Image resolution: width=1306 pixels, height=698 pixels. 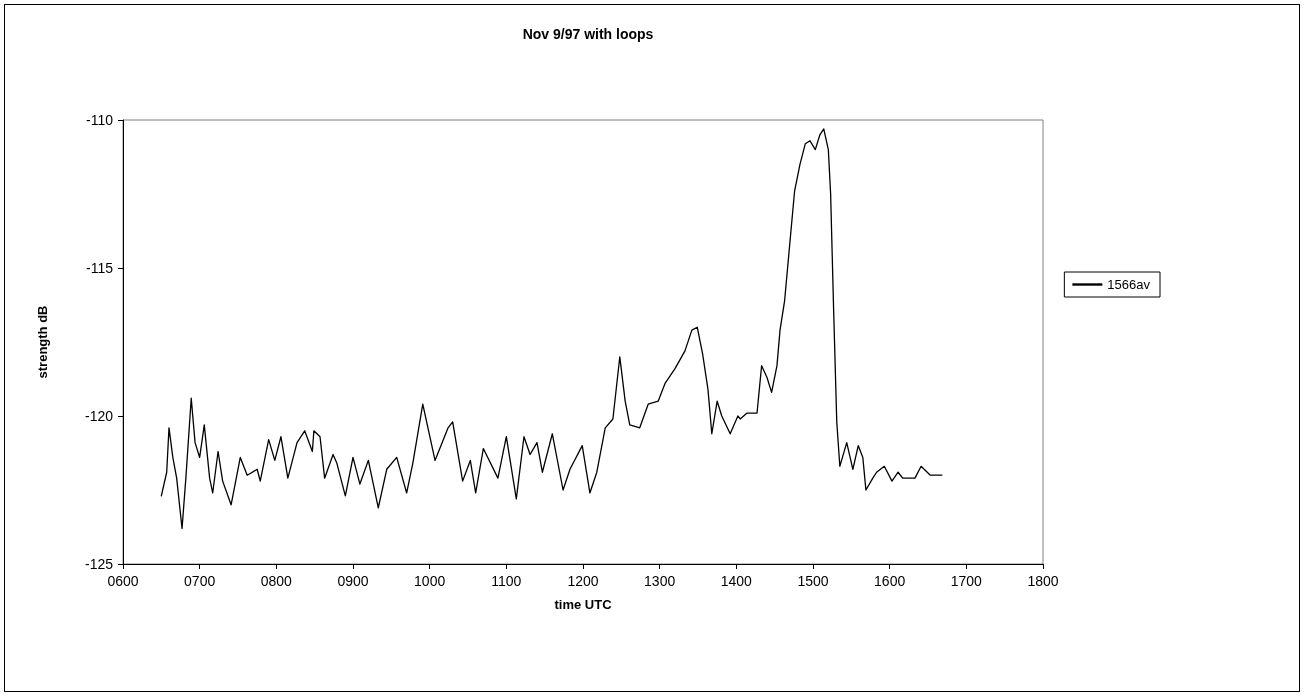 What do you see at coordinates (42, 342) in the screenshot?
I see `y-axis-title: strength dB` at bounding box center [42, 342].